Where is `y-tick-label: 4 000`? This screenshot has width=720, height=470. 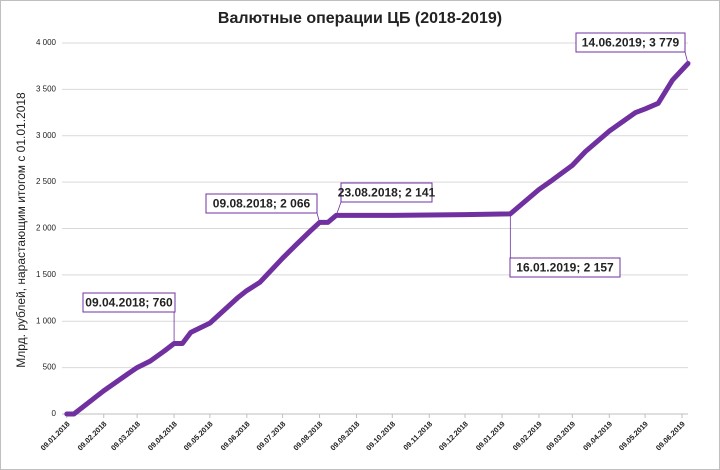
y-tick-label: 4 000 is located at coordinates (46, 42).